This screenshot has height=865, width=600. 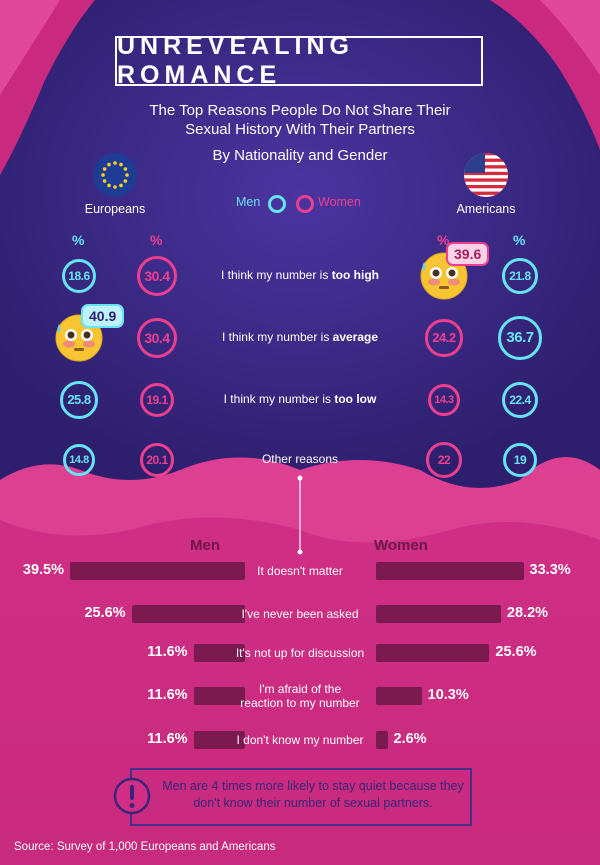 What do you see at coordinates (235, 60) in the screenshot?
I see `page-title: UNREVEALING ROMANCE` at bounding box center [235, 60].